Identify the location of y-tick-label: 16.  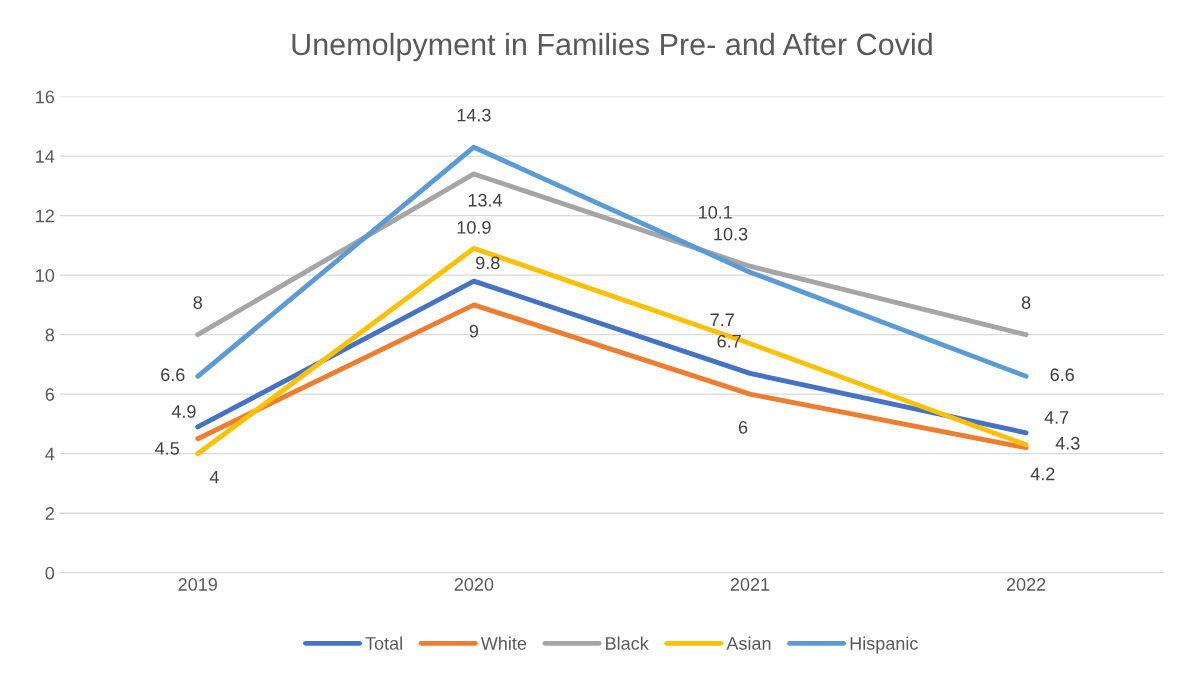
(45, 97).